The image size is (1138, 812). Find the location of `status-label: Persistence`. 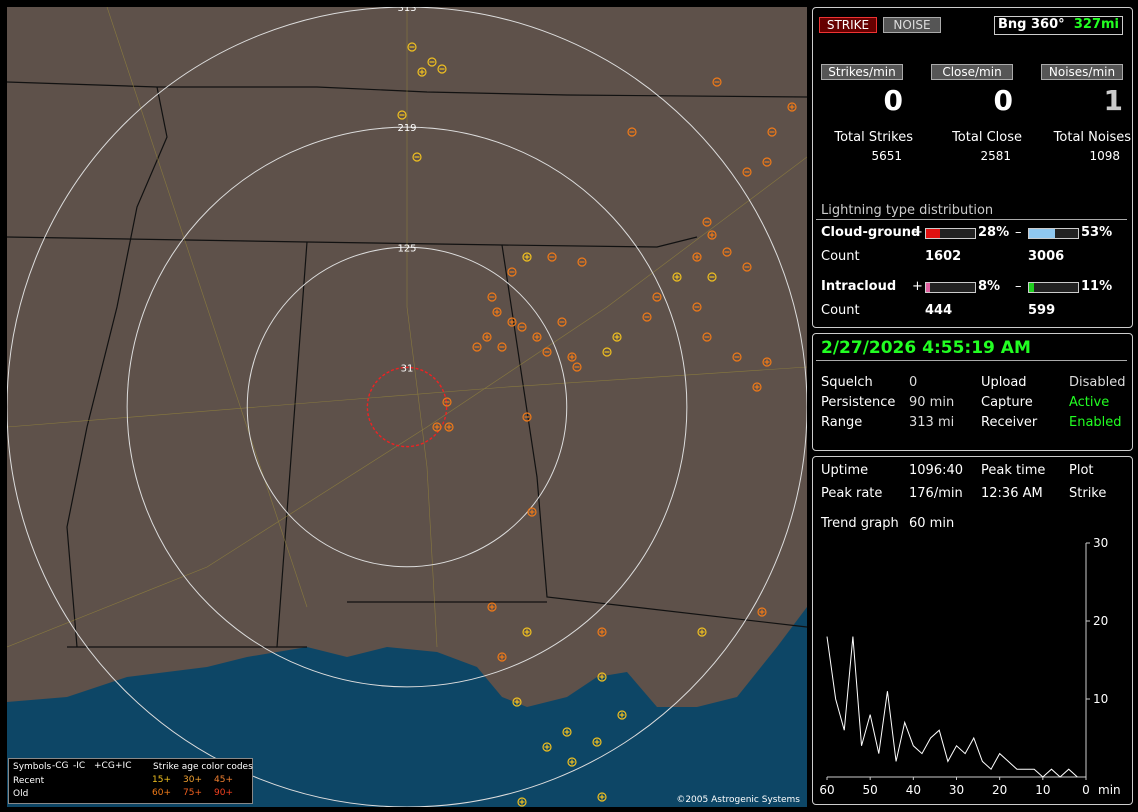

status-label: Persistence is located at coordinates (858, 402).